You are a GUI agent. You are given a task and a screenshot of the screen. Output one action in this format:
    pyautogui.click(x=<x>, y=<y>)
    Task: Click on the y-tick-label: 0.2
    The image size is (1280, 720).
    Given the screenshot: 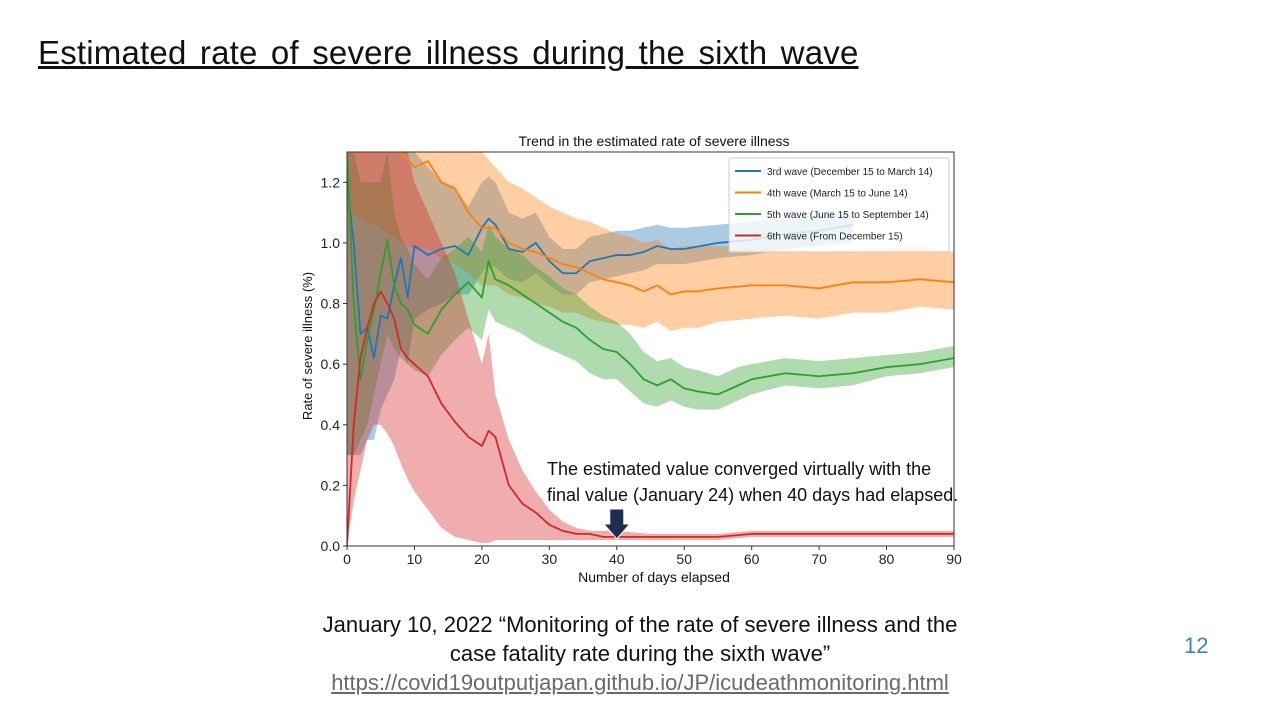 What is the action you would take?
    pyautogui.click(x=331, y=485)
    